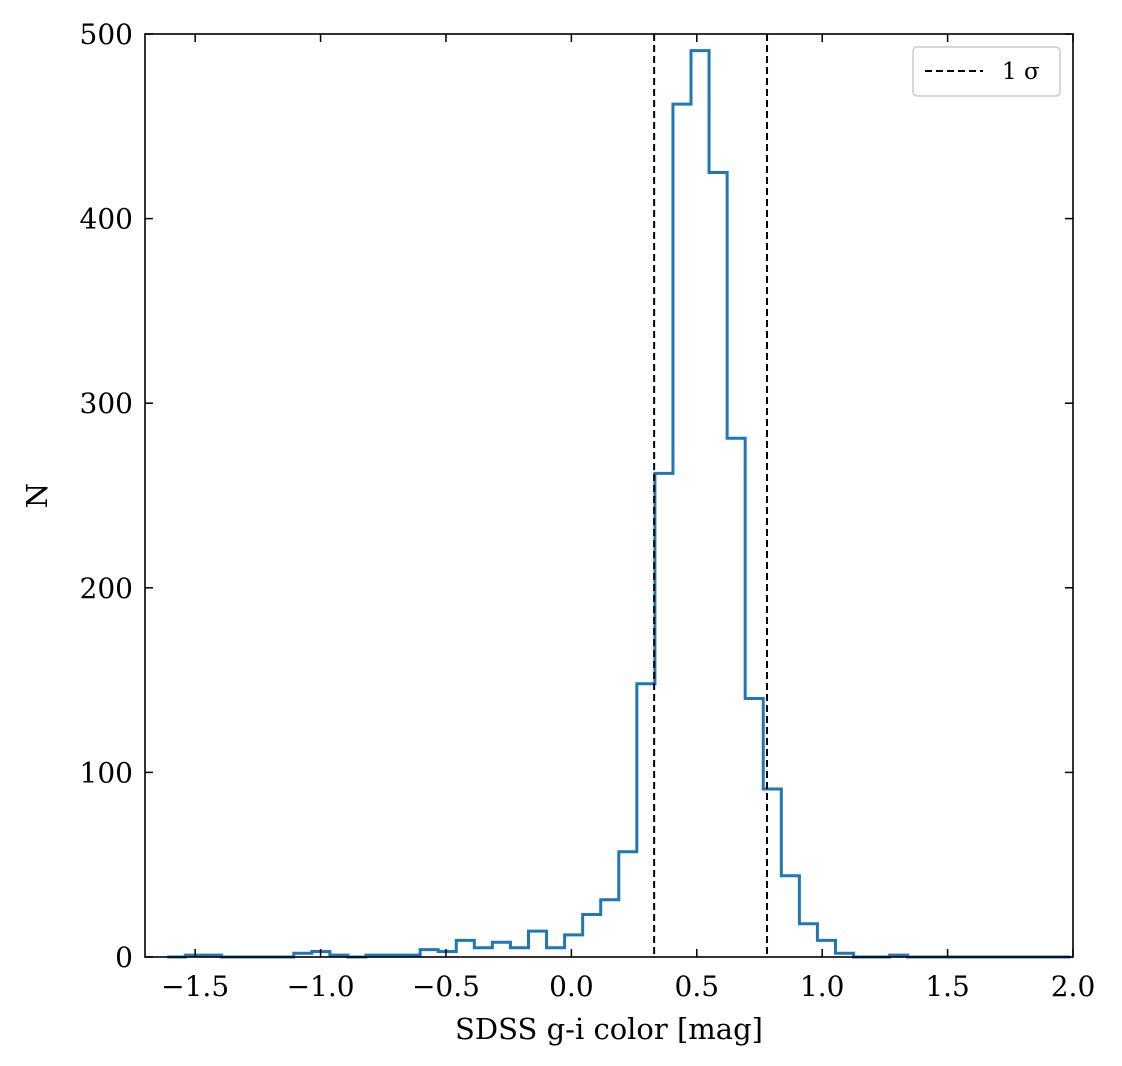  Describe the element at coordinates (571, 986) in the screenshot. I see `x-tick-label: 0.0` at that location.